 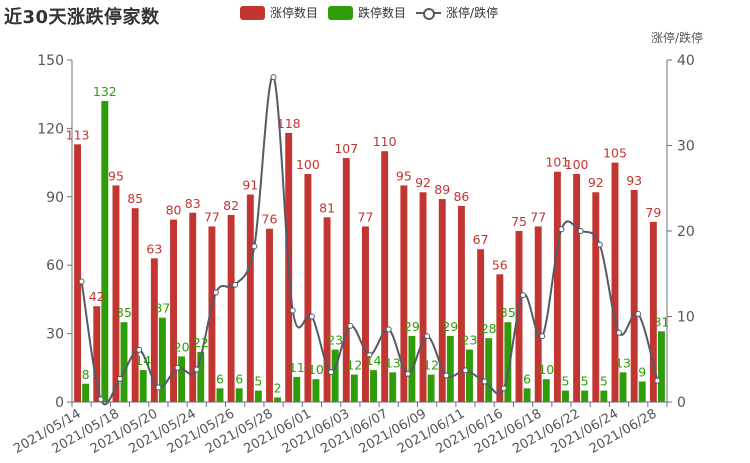 I want to click on data-label-limit-up: 85, so click(x=135, y=198).